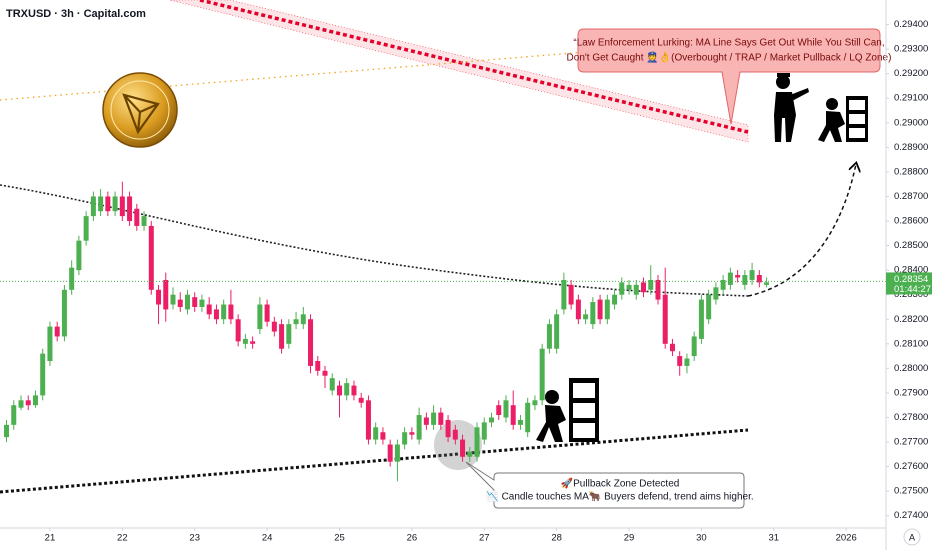 The width and height of the screenshot is (932, 550). Describe the element at coordinates (911, 442) in the screenshot. I see `y-tick-label: 0.27700` at that location.